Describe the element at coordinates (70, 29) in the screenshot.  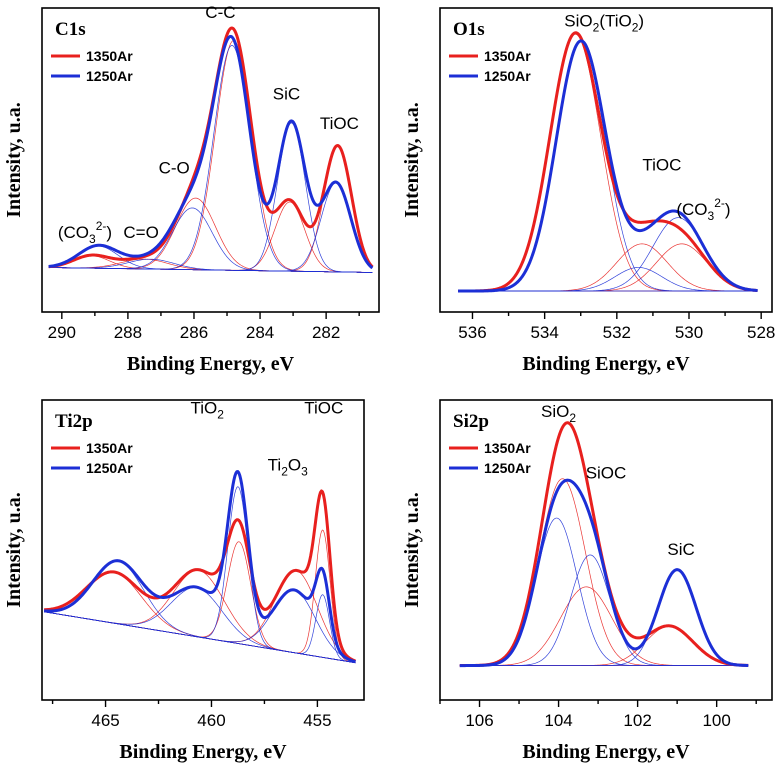
I see `panel-title: C1s` at that location.